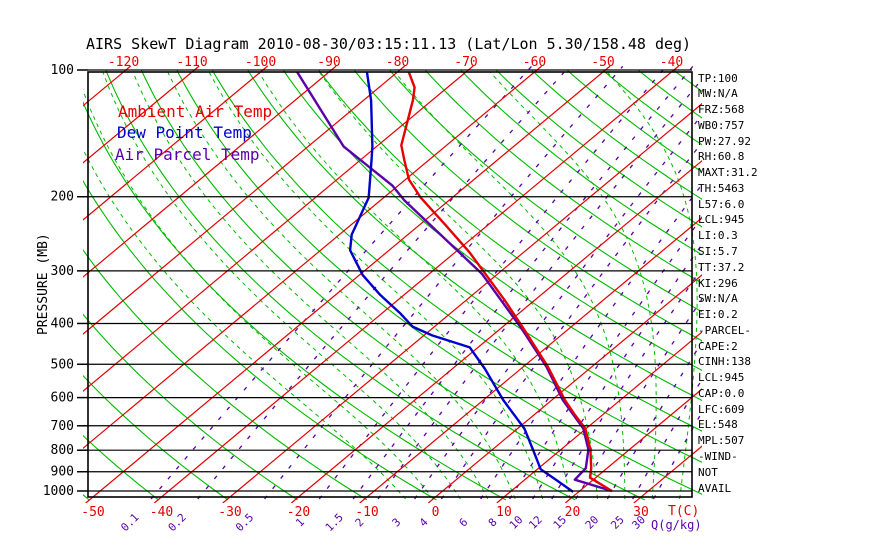 This screenshot has width=870, height=560. I want to click on index-value: EI:0.2, so click(718, 315).